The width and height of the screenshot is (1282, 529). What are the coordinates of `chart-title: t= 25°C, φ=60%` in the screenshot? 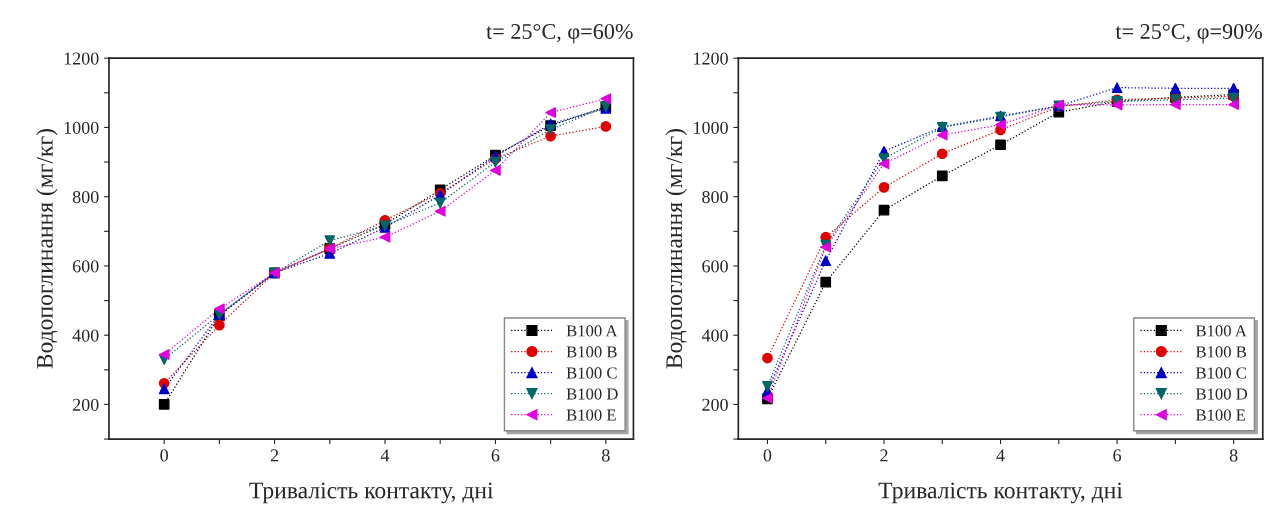 It's located at (559, 33).